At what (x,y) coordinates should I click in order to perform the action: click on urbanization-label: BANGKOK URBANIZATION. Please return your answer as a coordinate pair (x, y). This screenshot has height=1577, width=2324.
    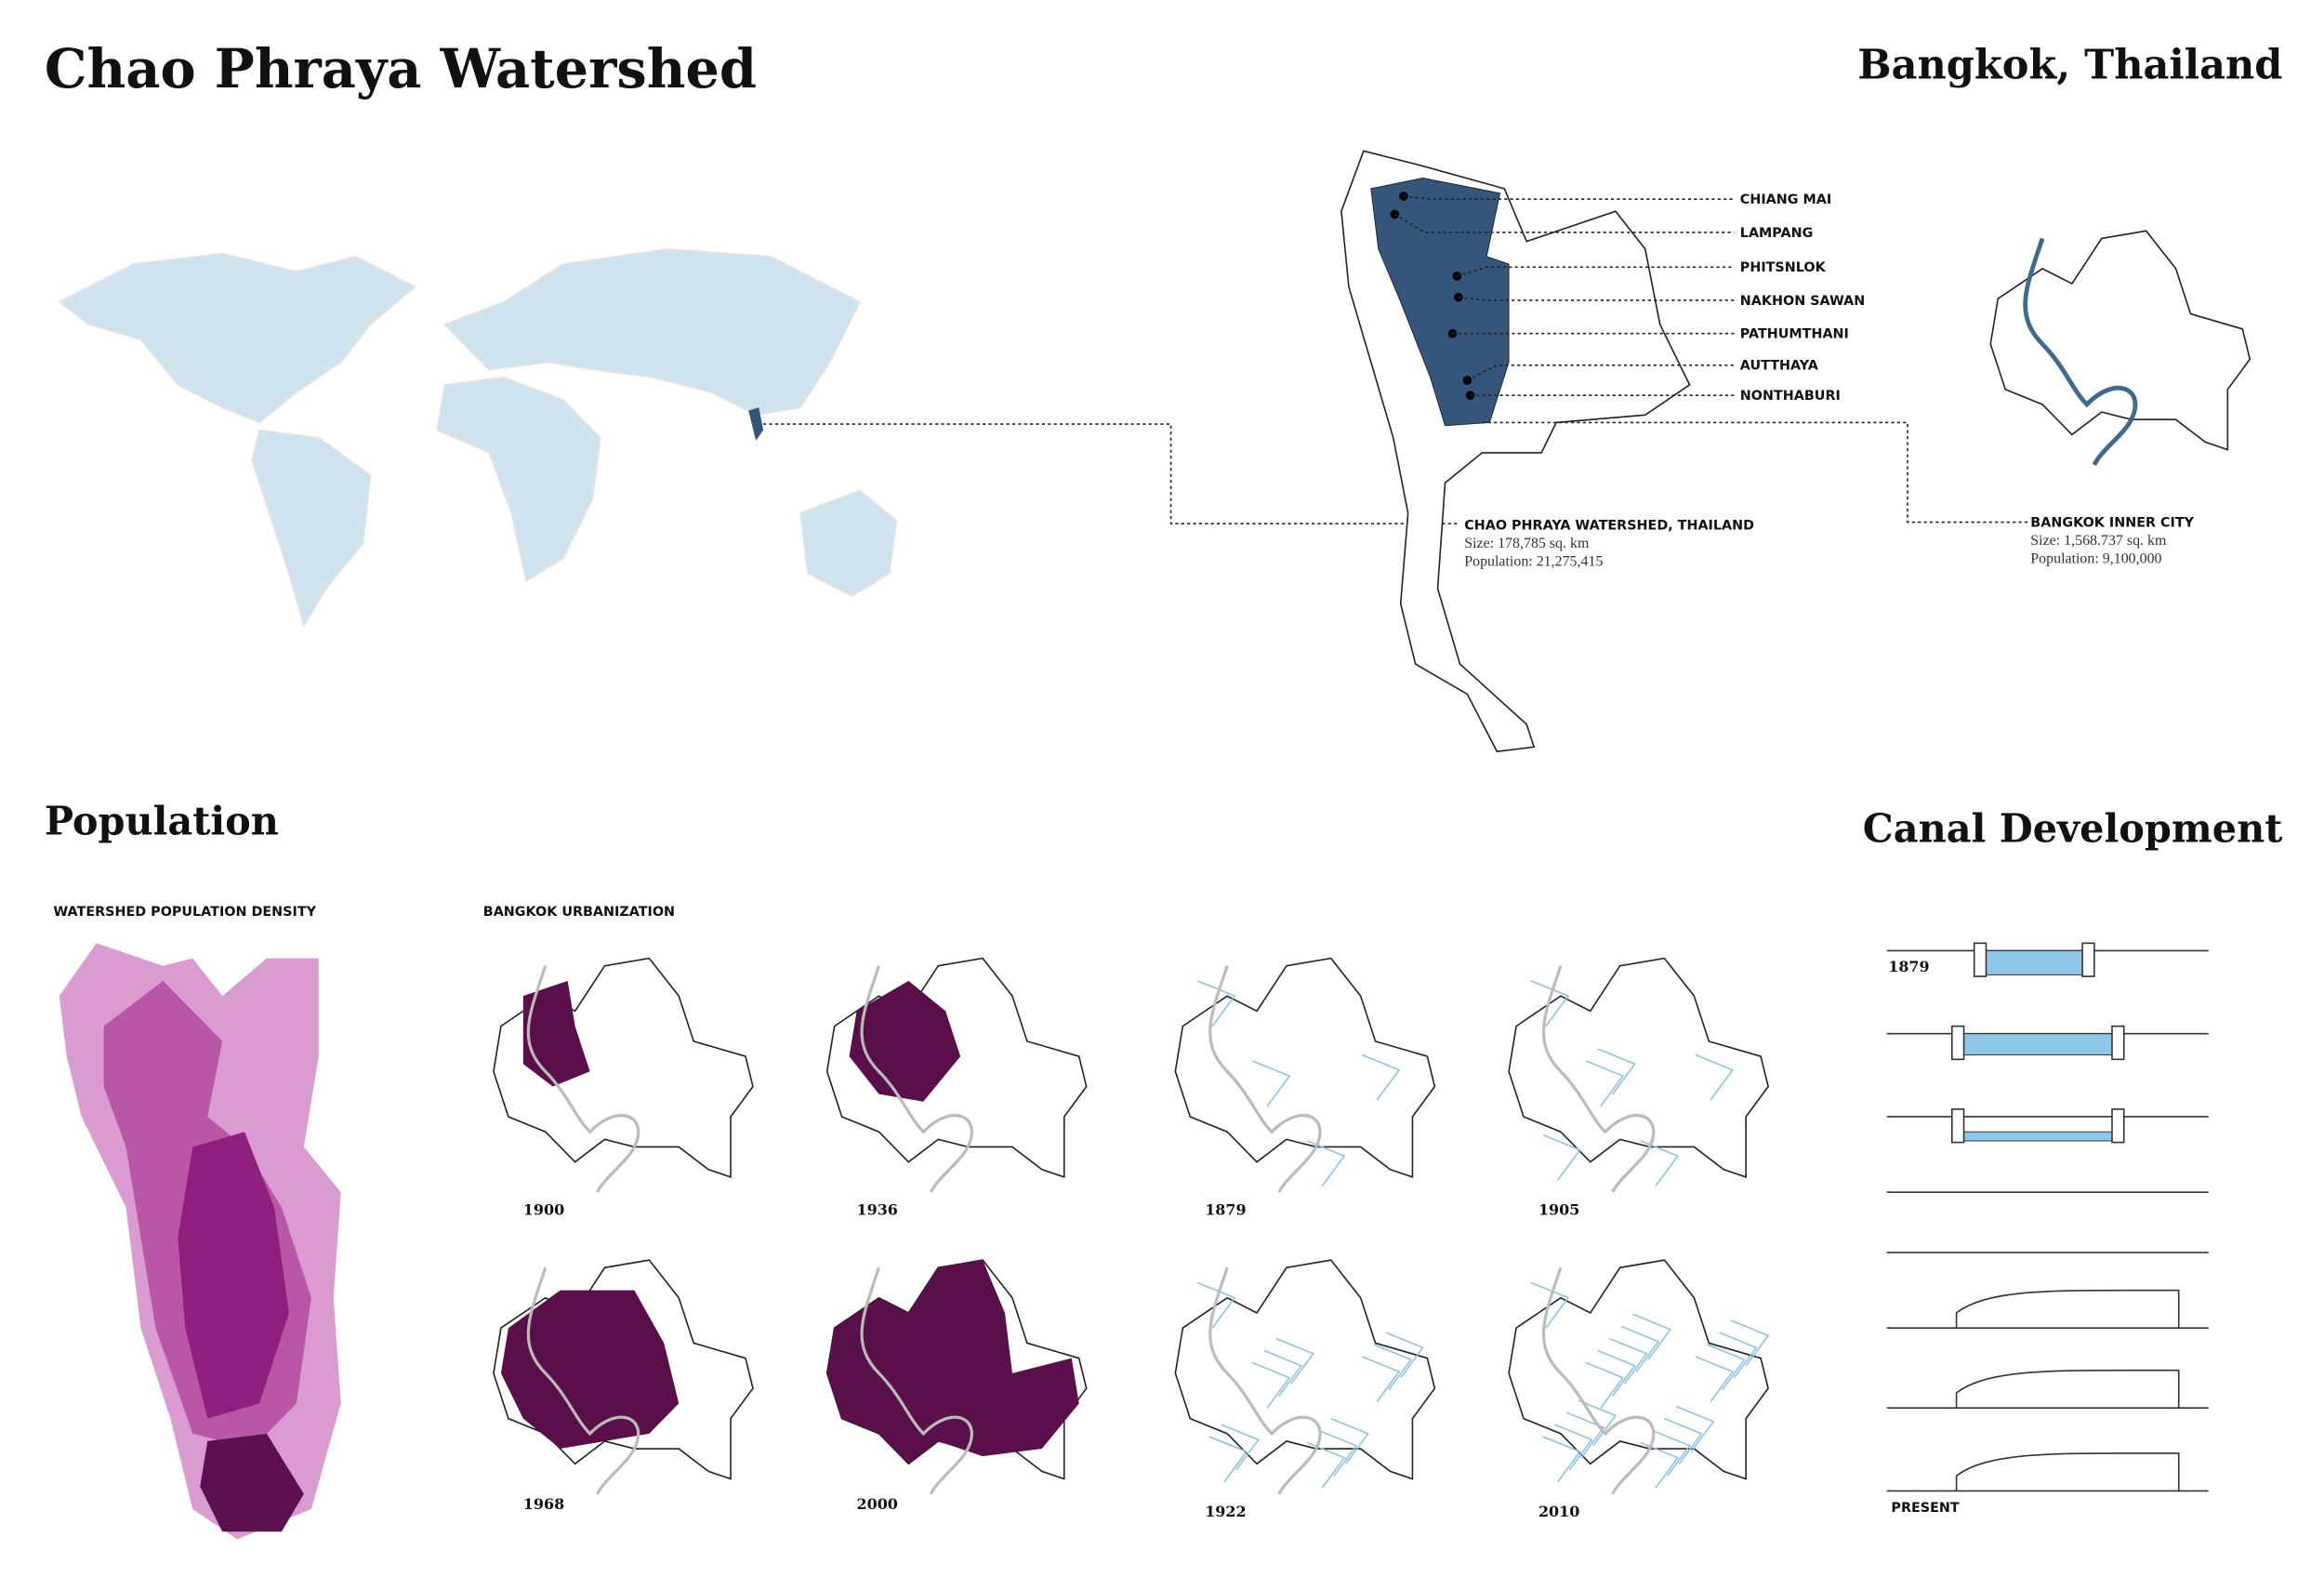
    Looking at the image, I should click on (579, 912).